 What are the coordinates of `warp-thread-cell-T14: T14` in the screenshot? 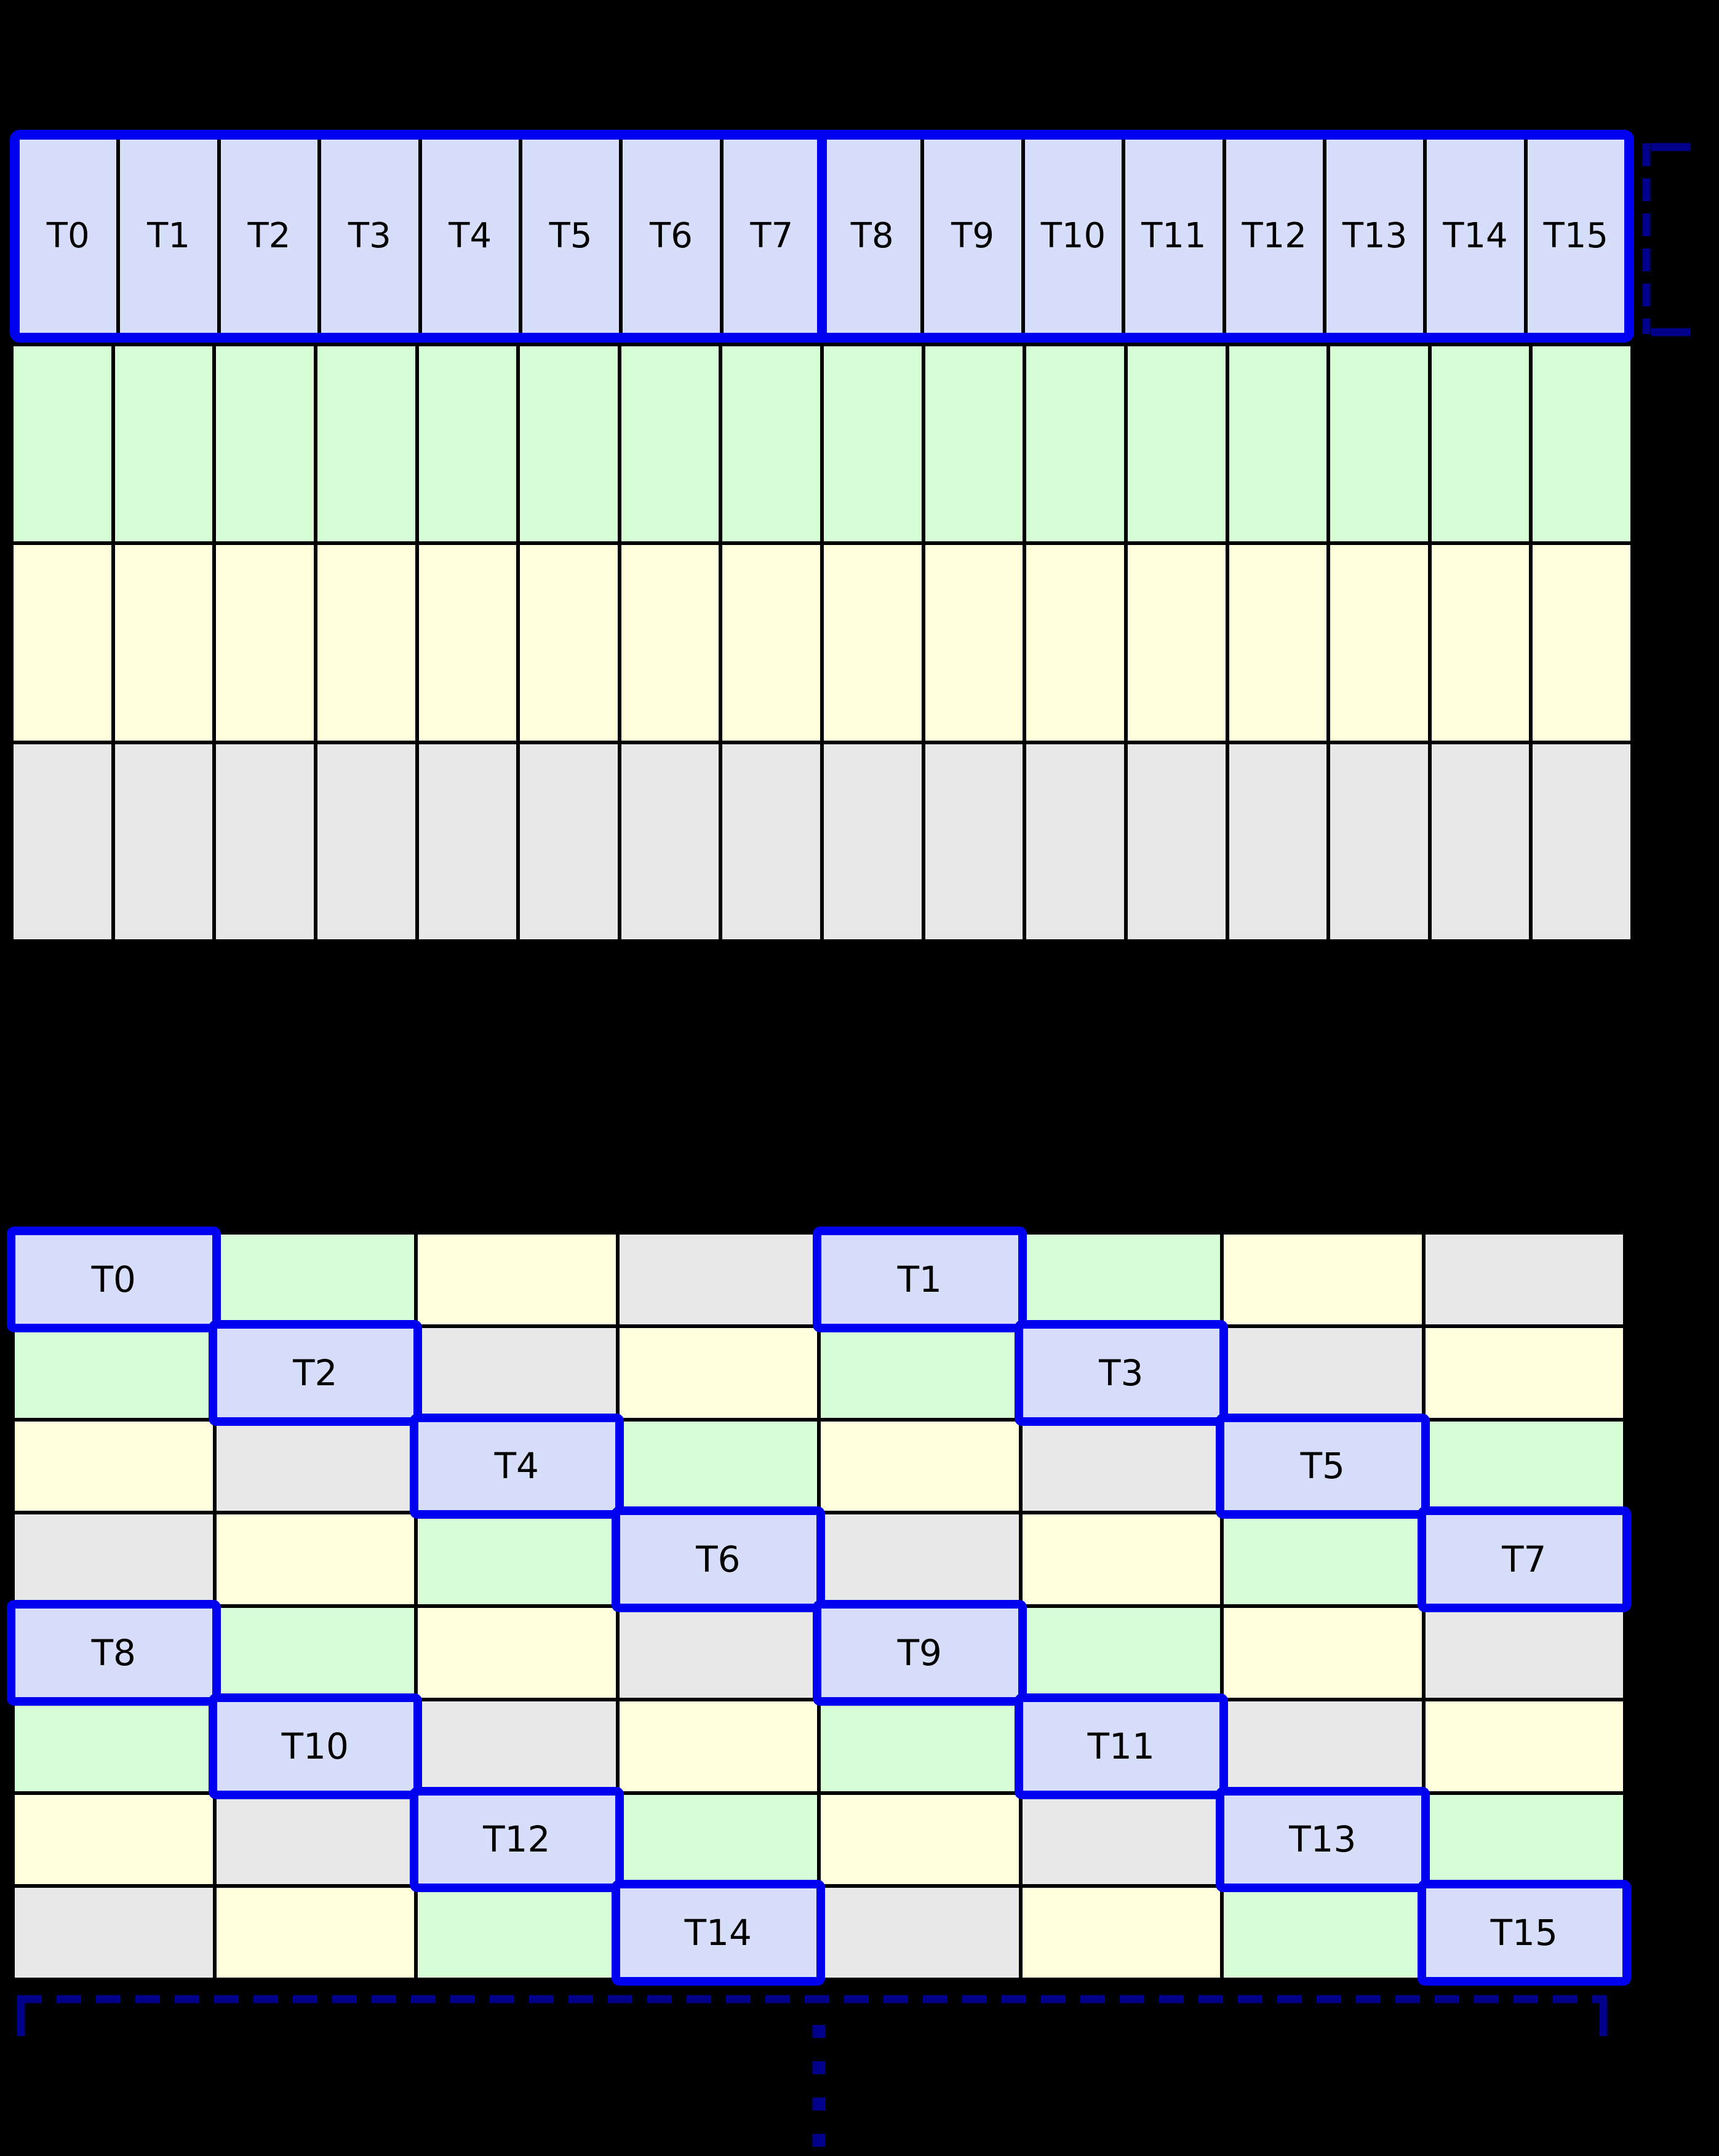 It's located at (1476, 236).